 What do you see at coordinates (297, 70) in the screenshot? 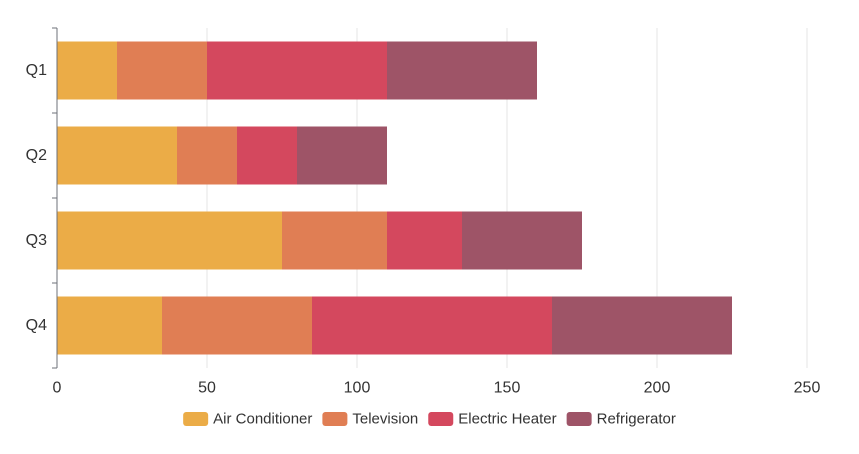
I see `bar-q1-electric-heater` at bounding box center [297, 70].